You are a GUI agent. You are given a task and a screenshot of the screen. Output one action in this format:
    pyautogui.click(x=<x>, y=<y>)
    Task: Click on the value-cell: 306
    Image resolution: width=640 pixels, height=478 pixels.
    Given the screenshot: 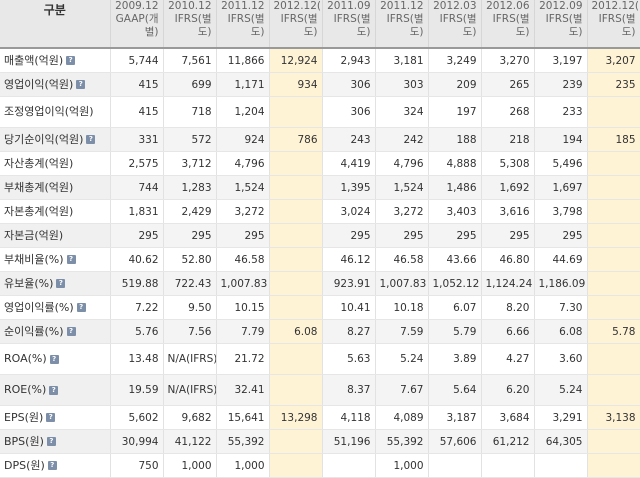 What is the action you would take?
    pyautogui.click(x=349, y=84)
    